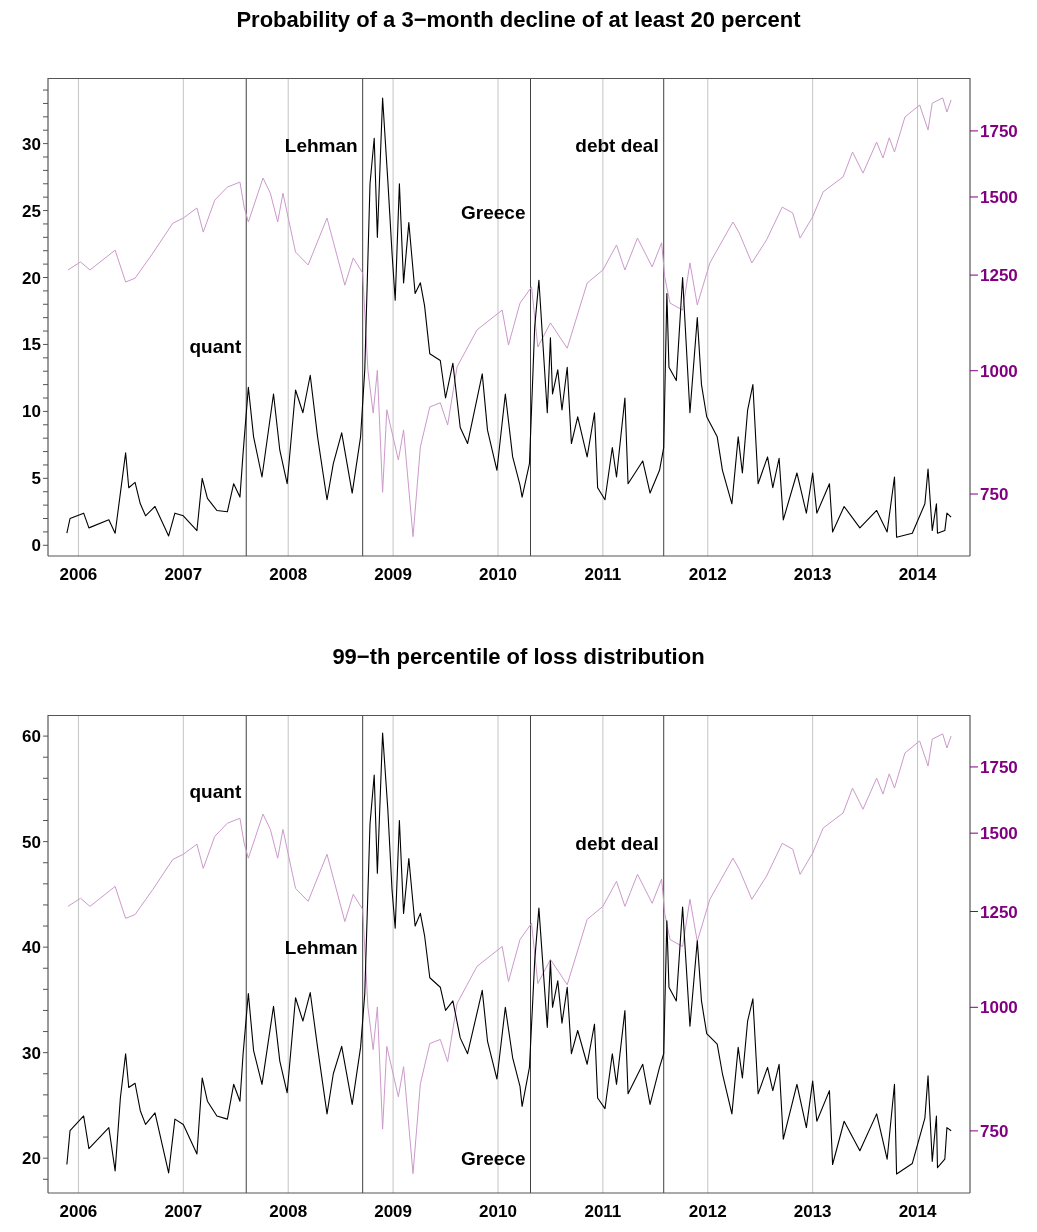 The height and width of the screenshot is (1232, 1037). What do you see at coordinates (31, 948) in the screenshot?
I see `y-tick-label: 40` at bounding box center [31, 948].